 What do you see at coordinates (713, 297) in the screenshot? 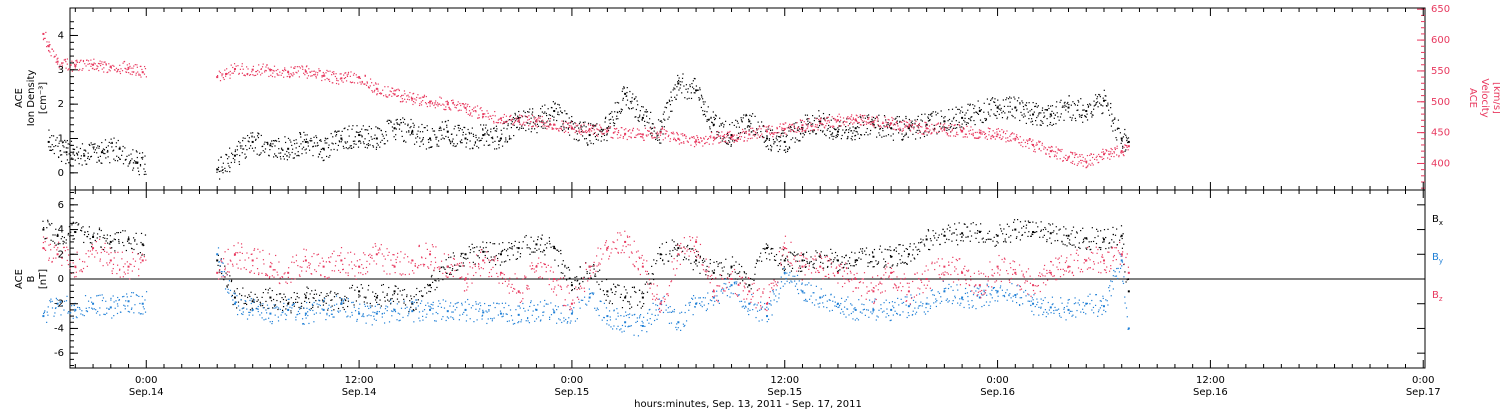
I see `by-point` at bounding box center [713, 297].